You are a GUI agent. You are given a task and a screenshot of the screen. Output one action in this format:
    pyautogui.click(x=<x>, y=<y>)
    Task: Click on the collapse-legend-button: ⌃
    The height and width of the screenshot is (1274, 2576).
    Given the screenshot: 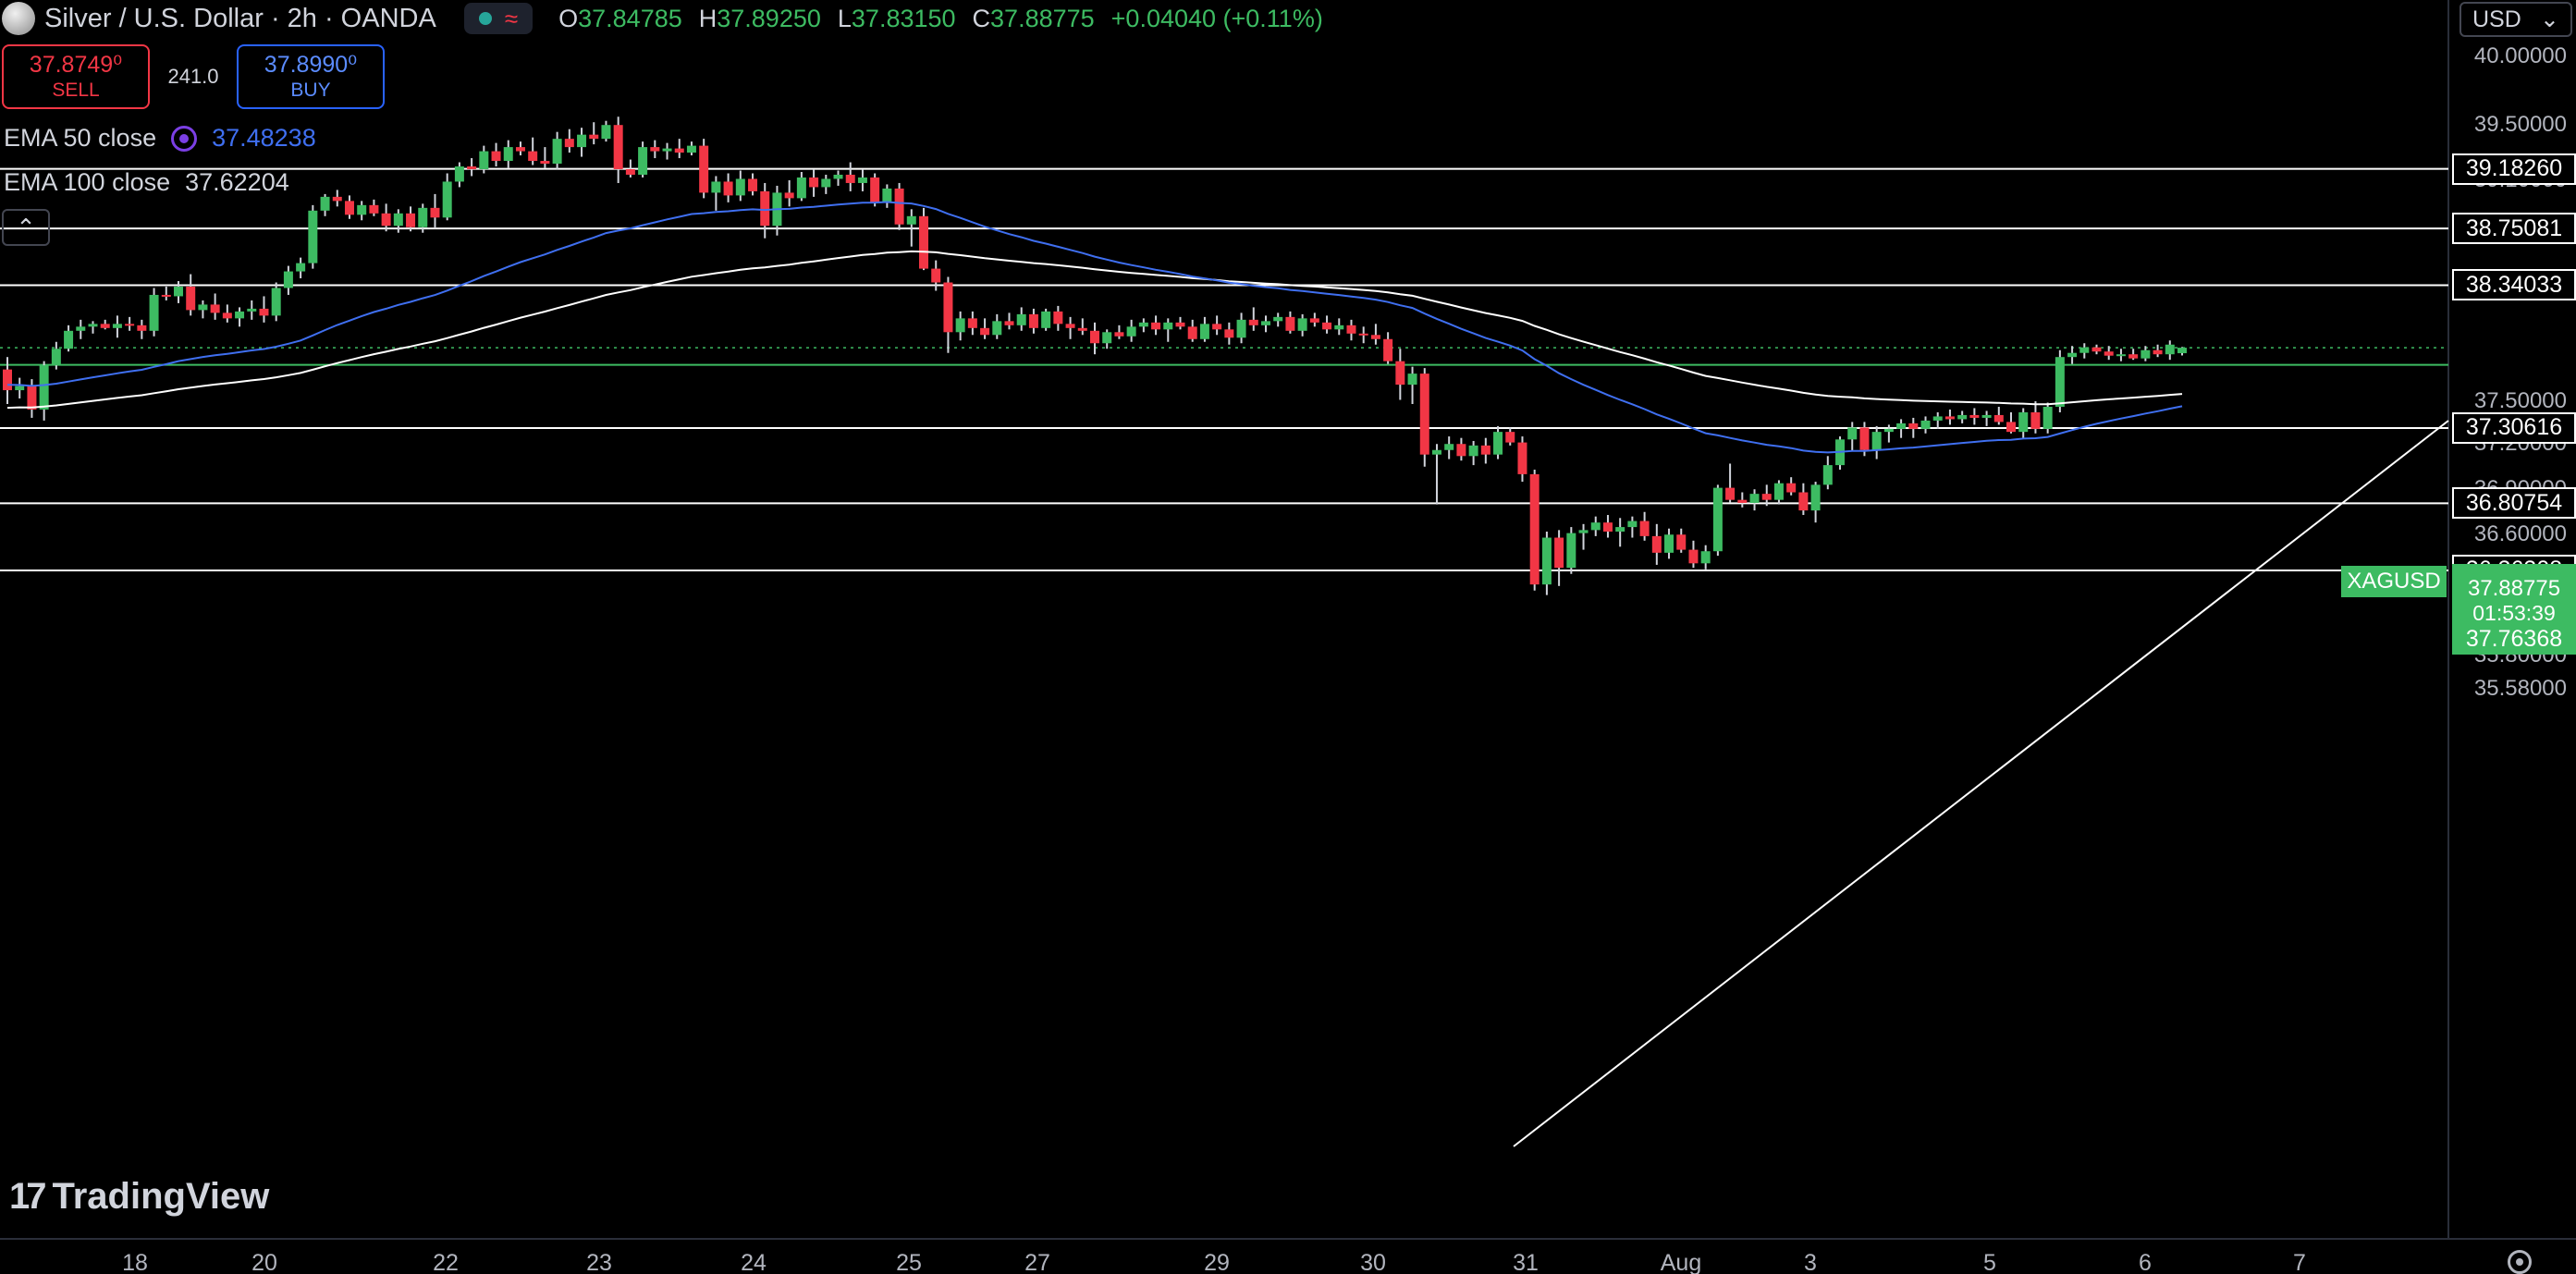 What is the action you would take?
    pyautogui.click(x=26, y=228)
    